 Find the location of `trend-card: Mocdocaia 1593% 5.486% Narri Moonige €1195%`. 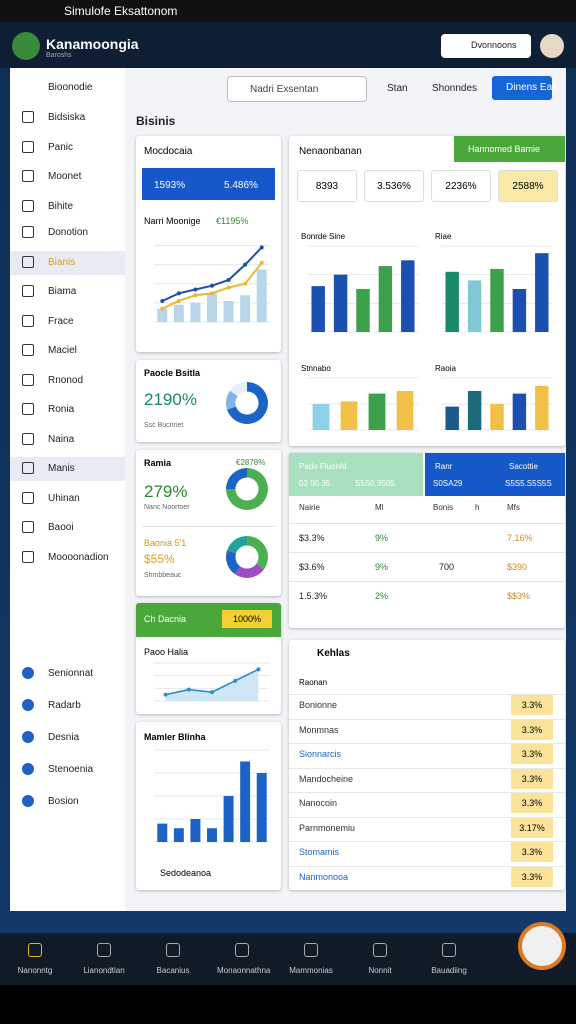

trend-card: Mocdocaia 1593% 5.486% Narri Moonige €1195% is located at coordinates (208, 244).